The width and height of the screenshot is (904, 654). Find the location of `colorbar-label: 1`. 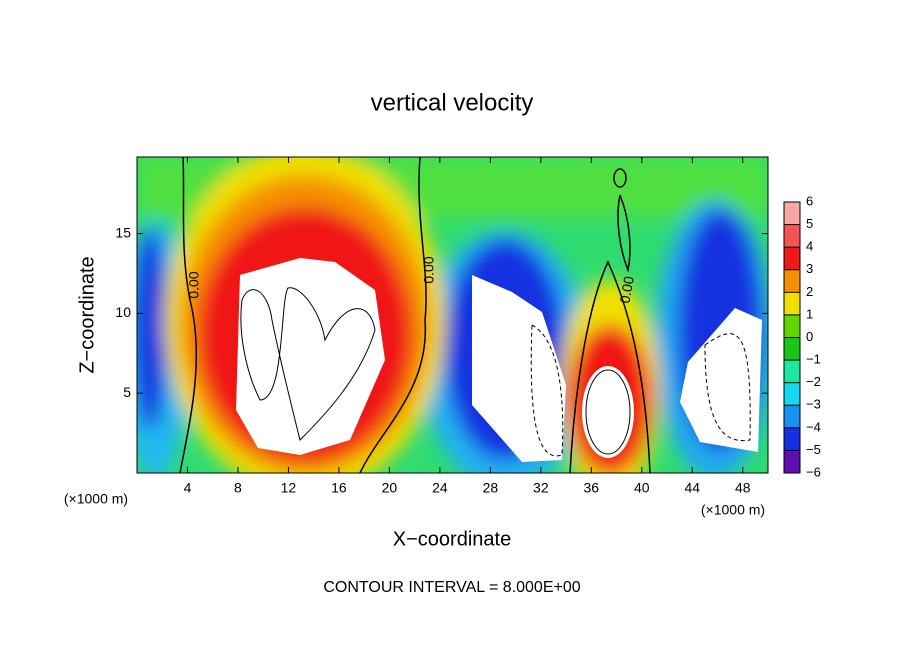

colorbar-label: 1 is located at coordinates (809, 313).